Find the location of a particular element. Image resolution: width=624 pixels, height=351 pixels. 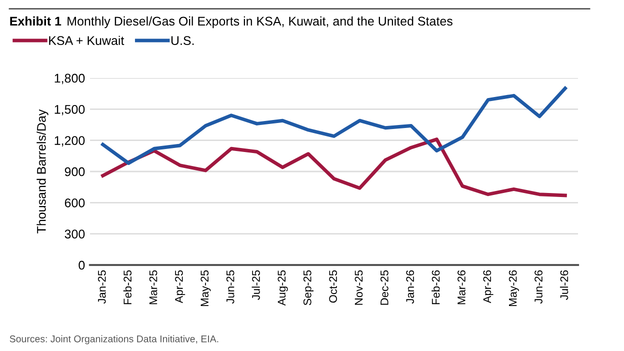

x-tick-label: Jan-26 is located at coordinates (410, 287).